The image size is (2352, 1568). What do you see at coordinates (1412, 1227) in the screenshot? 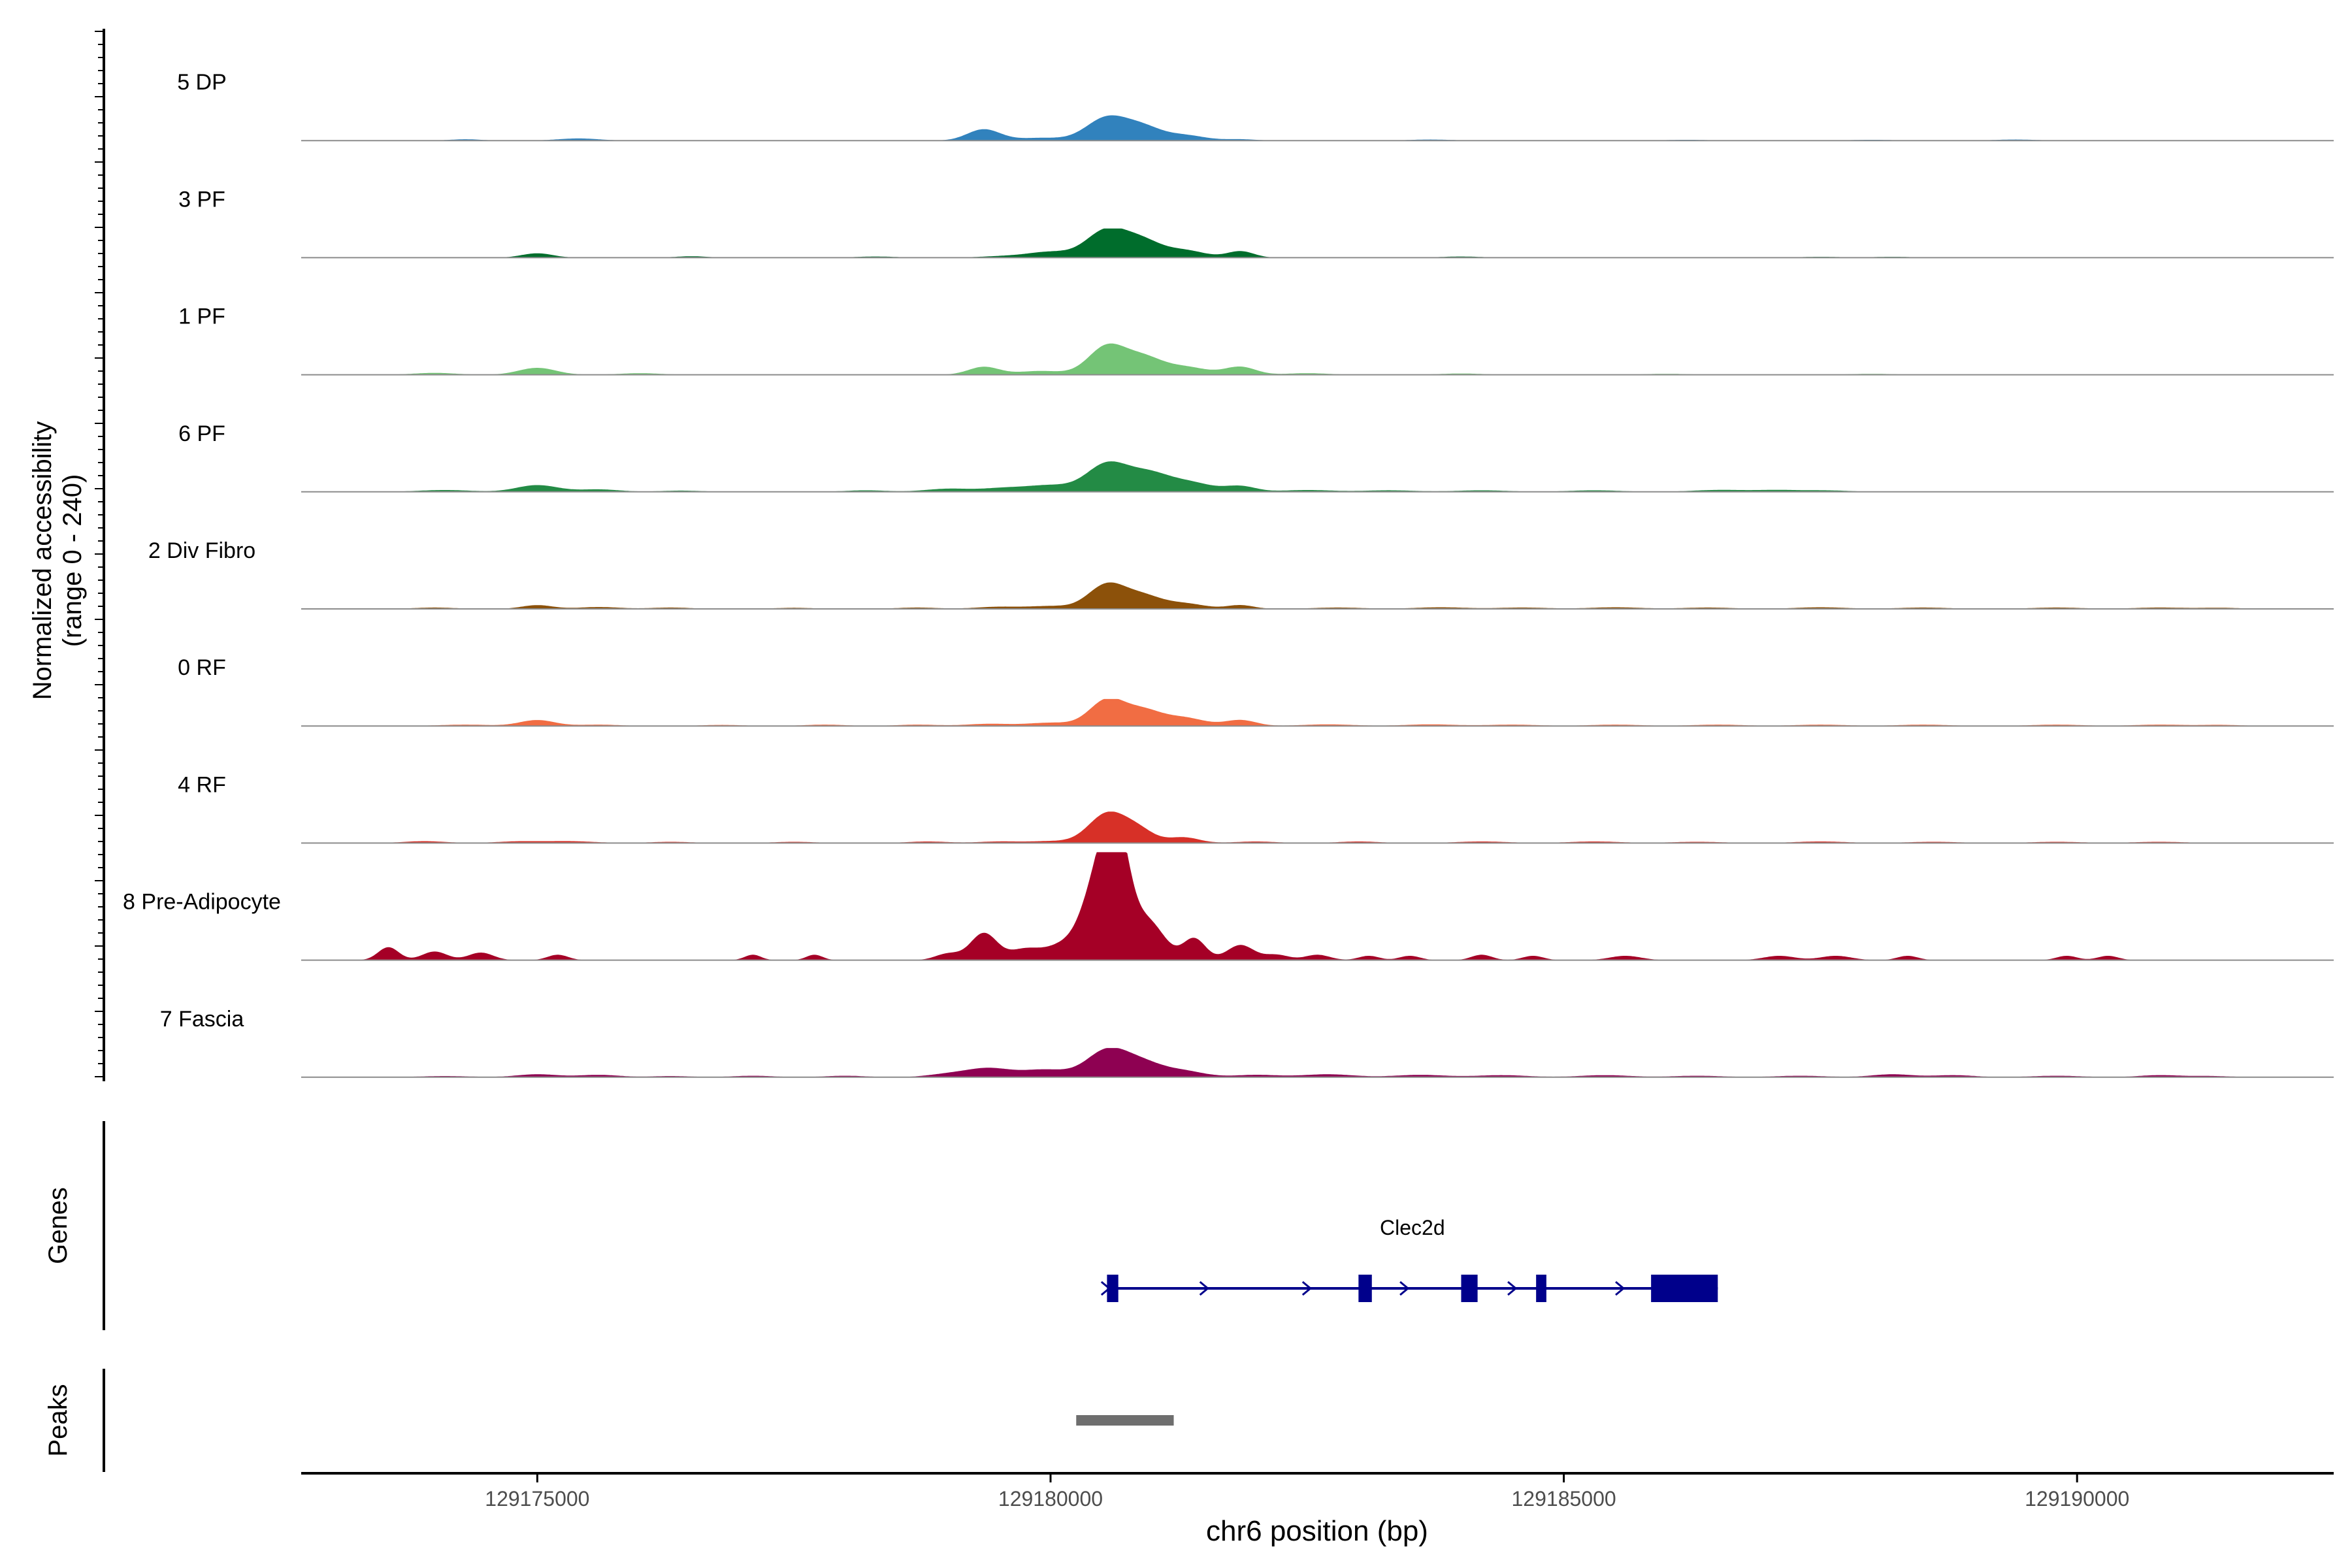
I see `gene-name-label: Clec2d` at bounding box center [1412, 1227].